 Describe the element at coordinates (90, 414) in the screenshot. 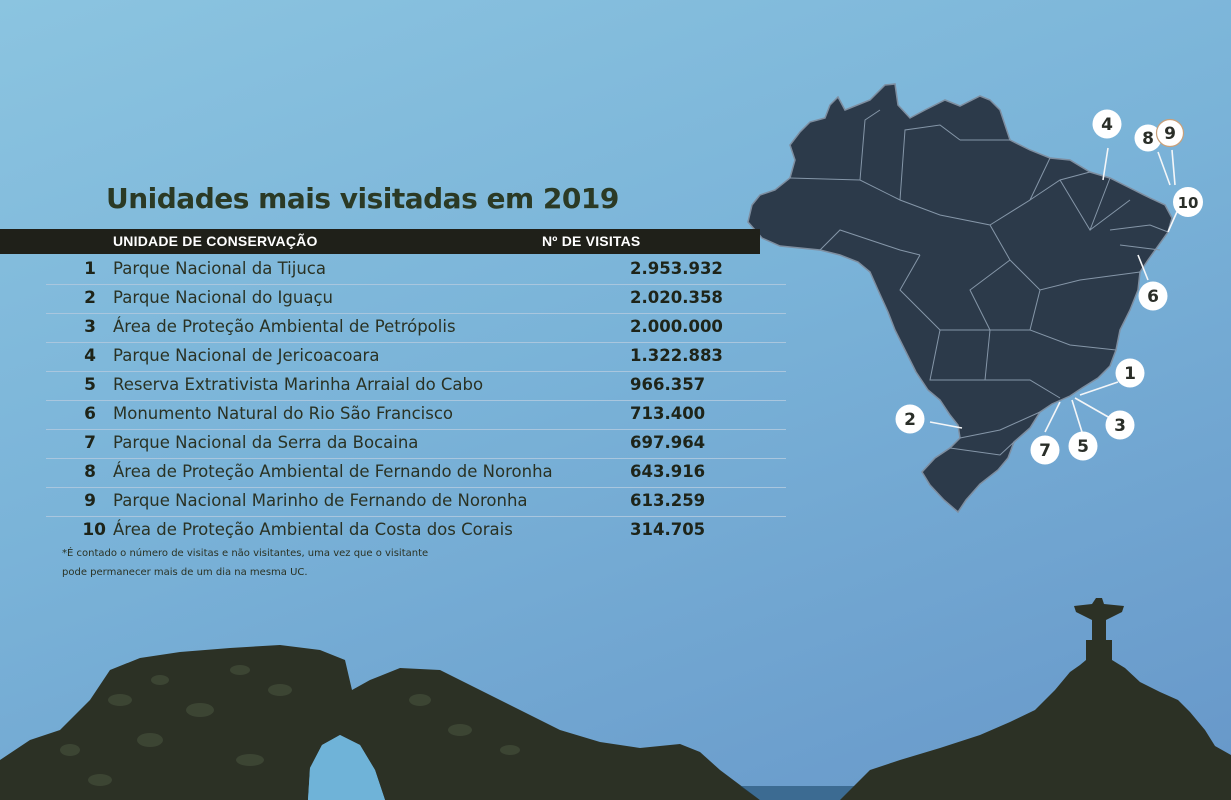

I see `row-rank: 6` at that location.